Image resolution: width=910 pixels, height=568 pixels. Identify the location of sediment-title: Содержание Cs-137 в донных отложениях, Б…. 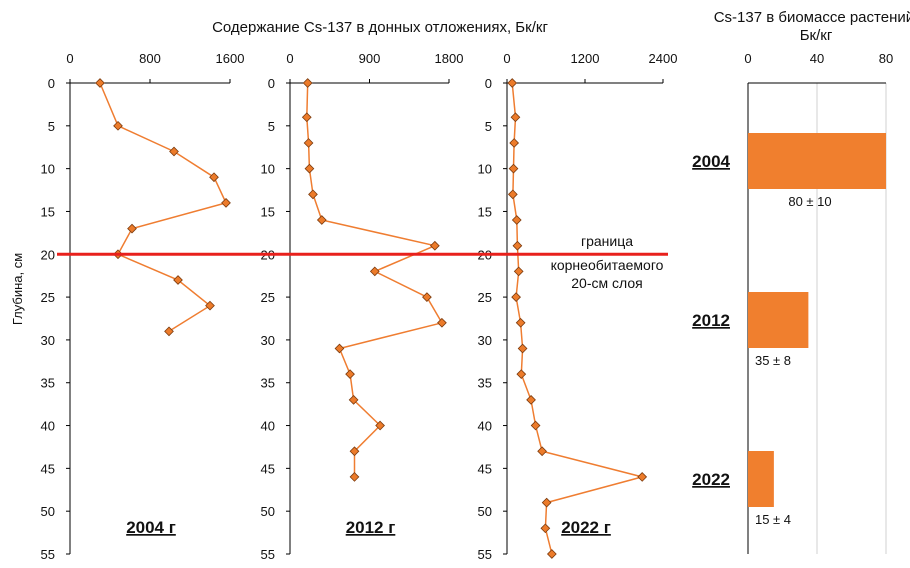
(380, 27).